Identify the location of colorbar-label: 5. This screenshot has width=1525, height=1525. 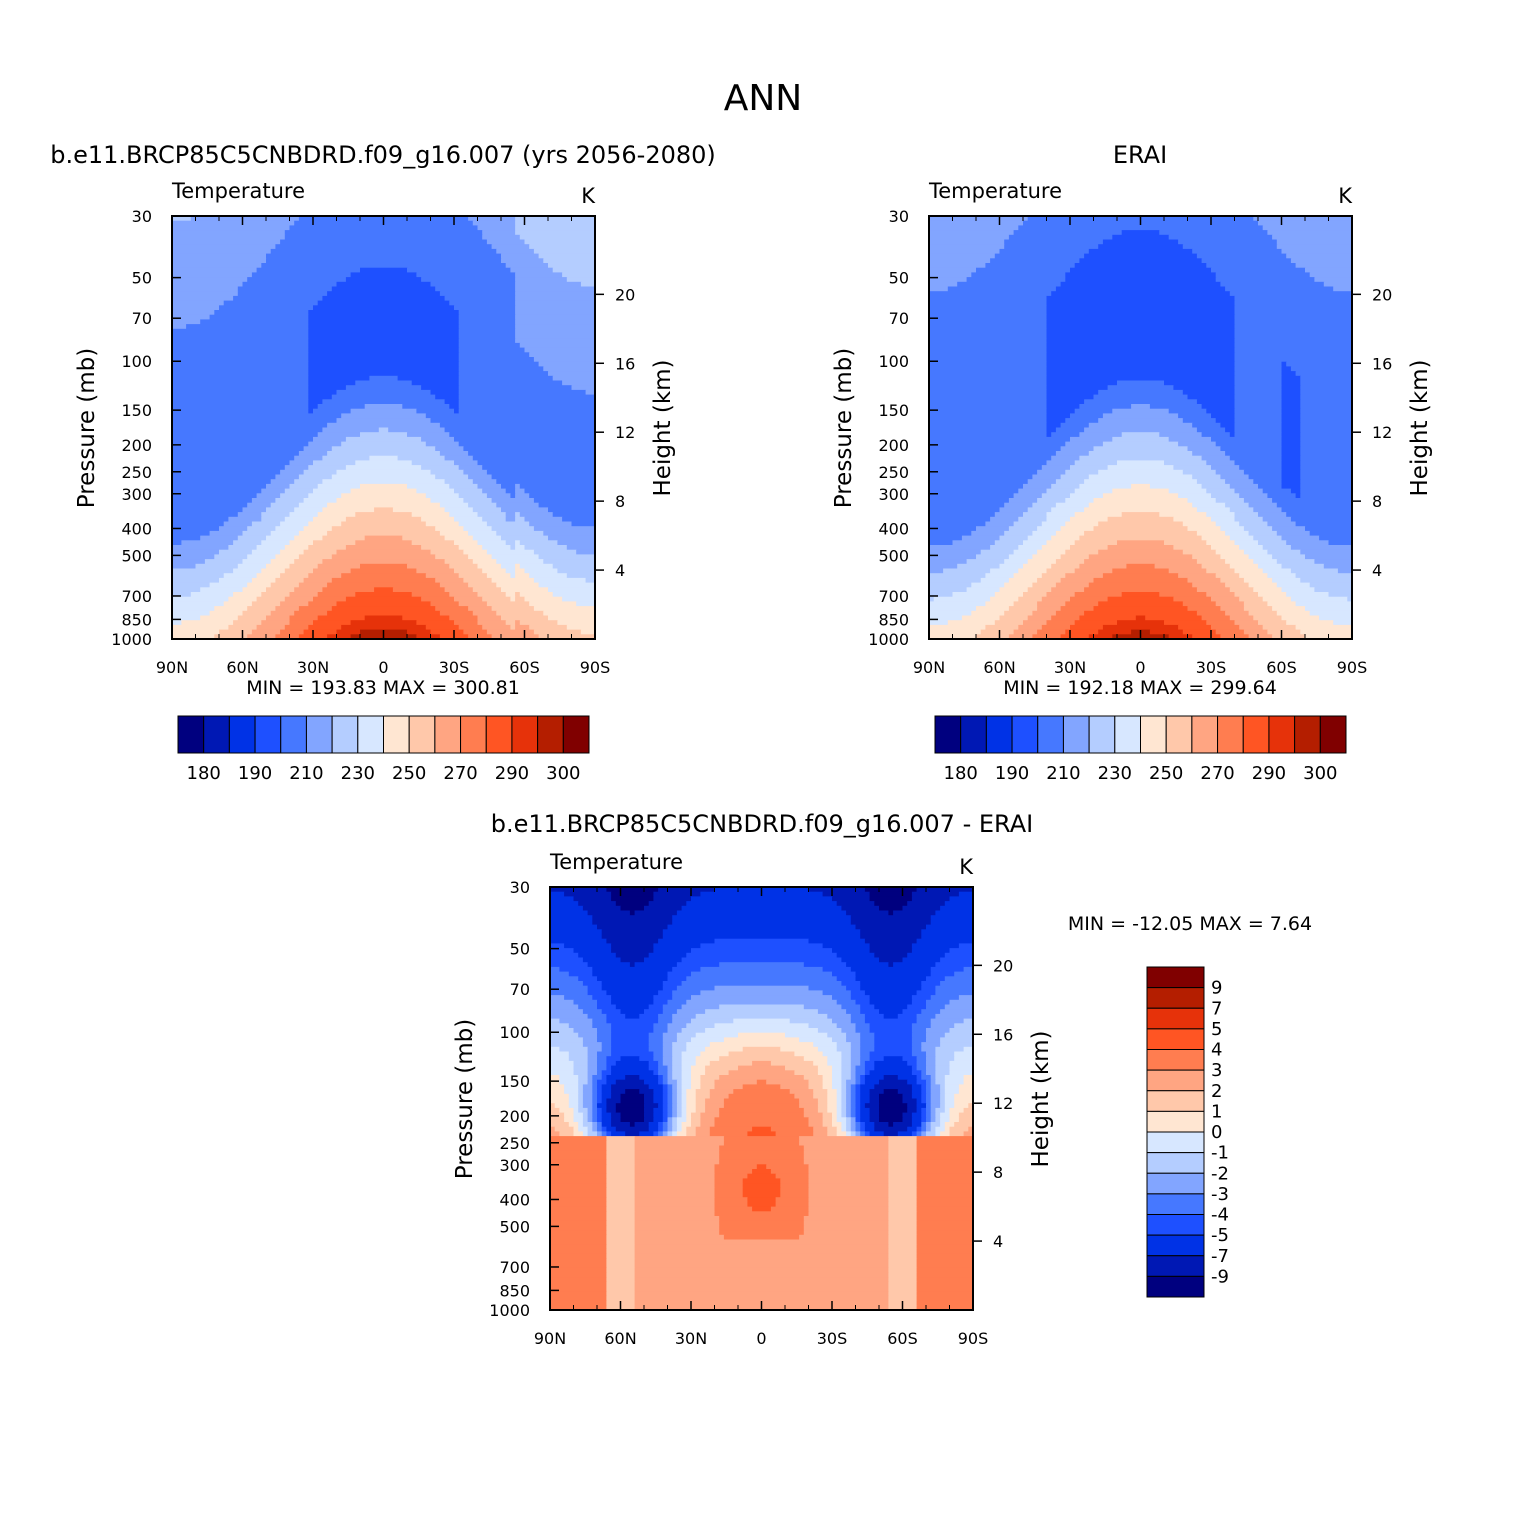
(1216, 1029).